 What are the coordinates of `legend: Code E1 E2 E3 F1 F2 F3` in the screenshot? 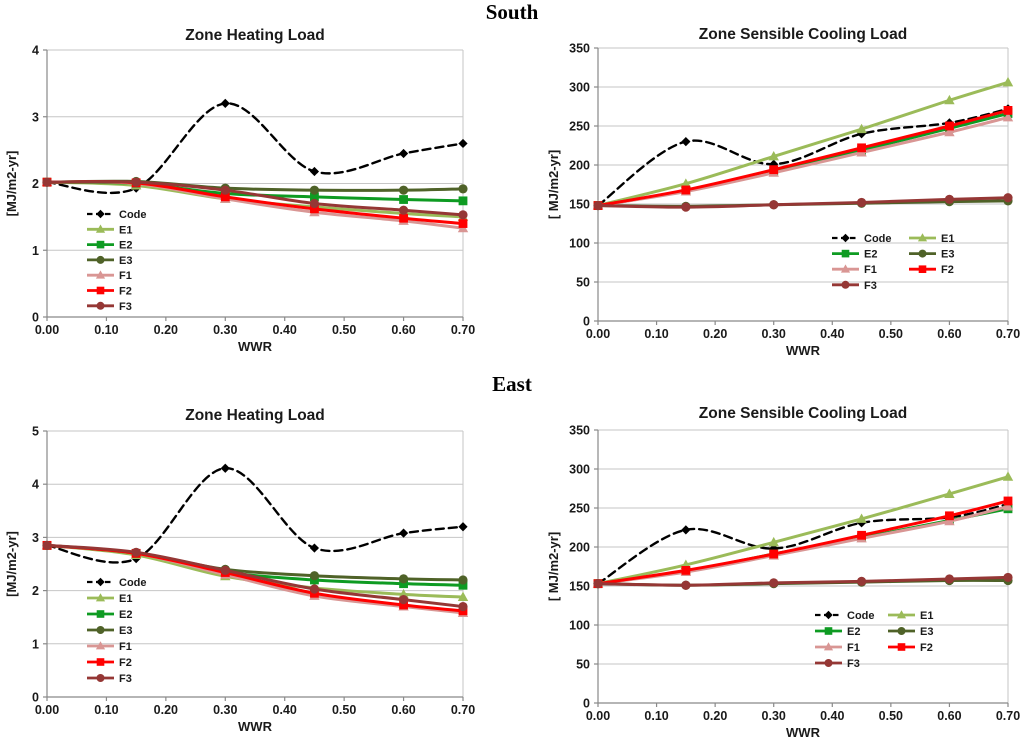 It's located at (117, 631).